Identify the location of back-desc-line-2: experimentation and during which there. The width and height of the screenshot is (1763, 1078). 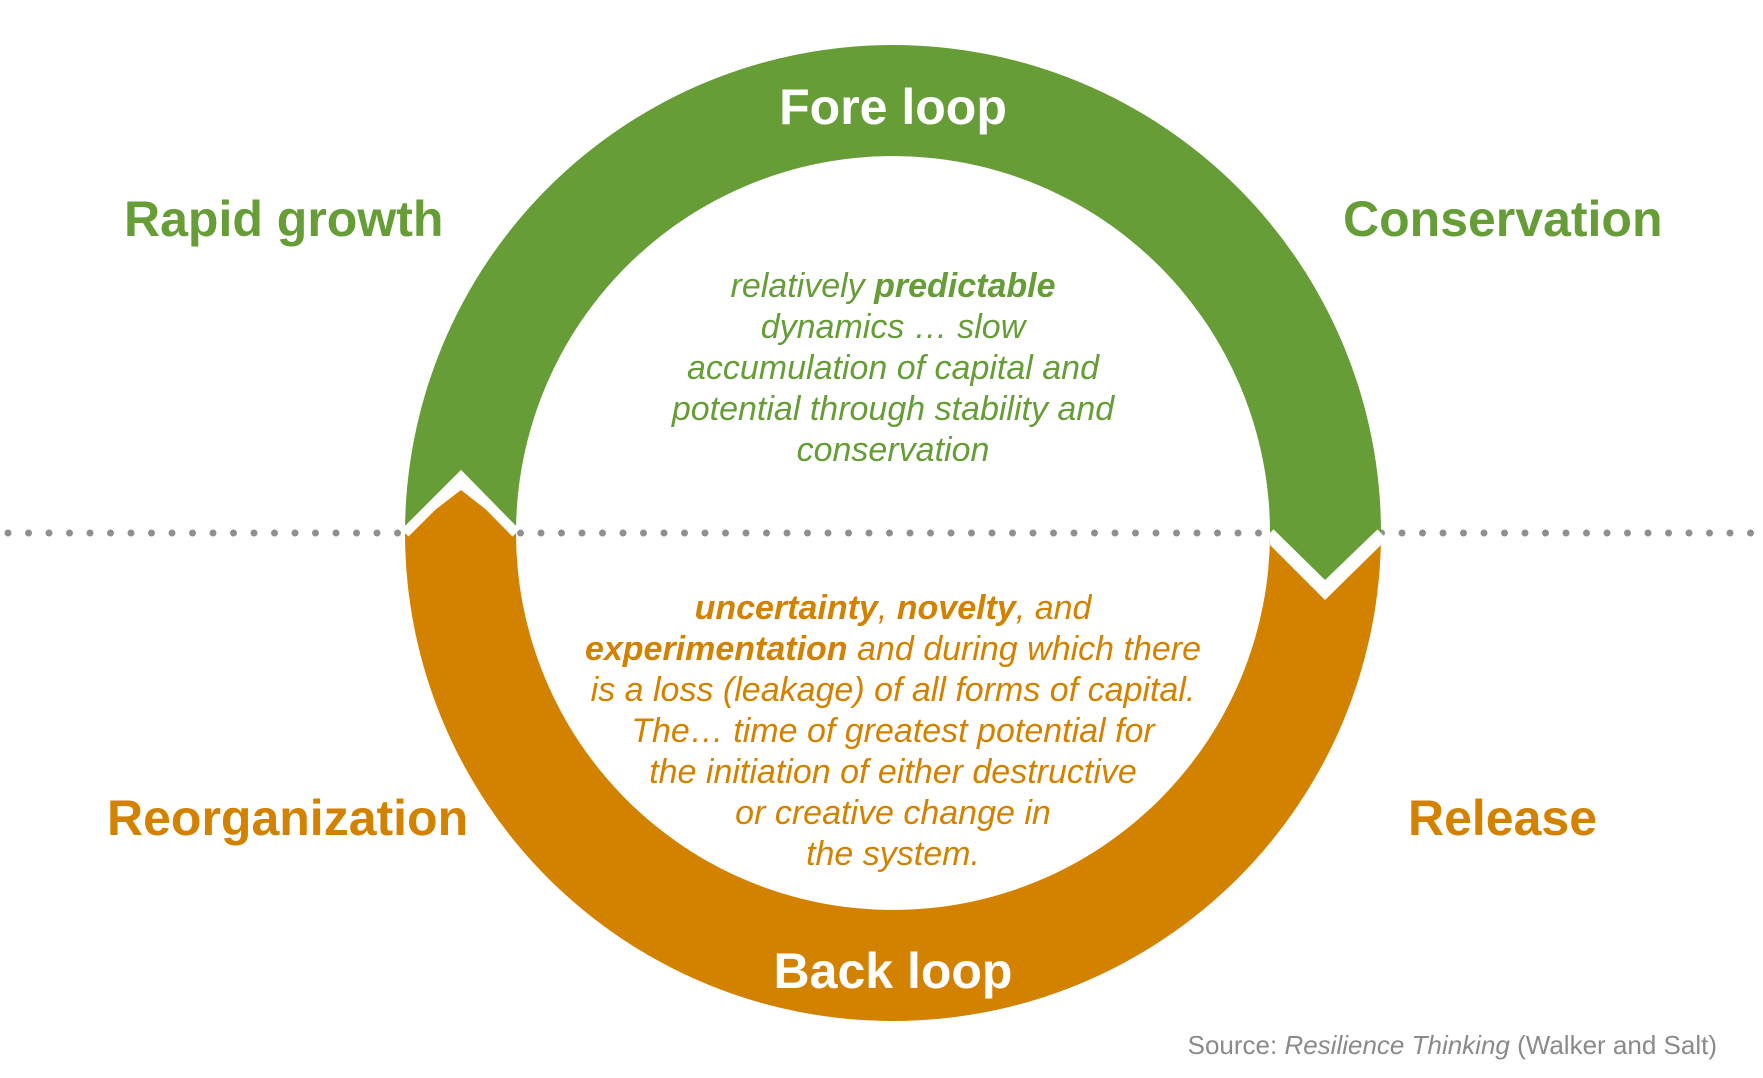
(893, 649).